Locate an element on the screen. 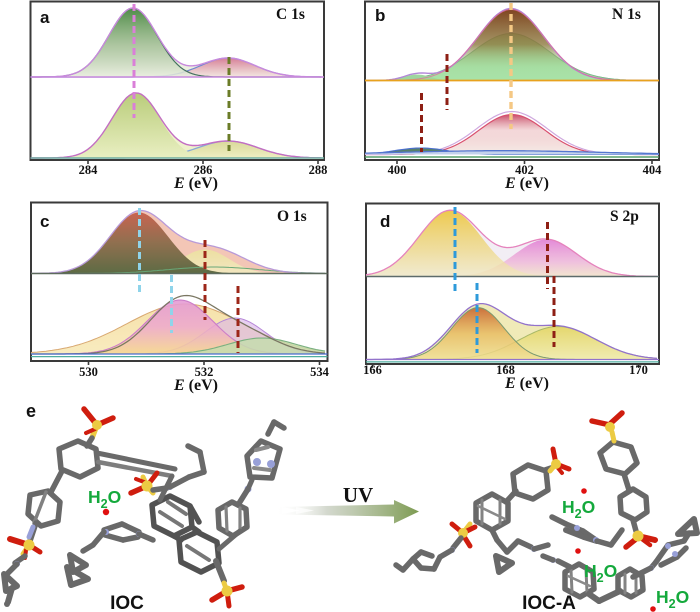 The image size is (700, 612). svg-text: 530 is located at coordinates (88, 372).